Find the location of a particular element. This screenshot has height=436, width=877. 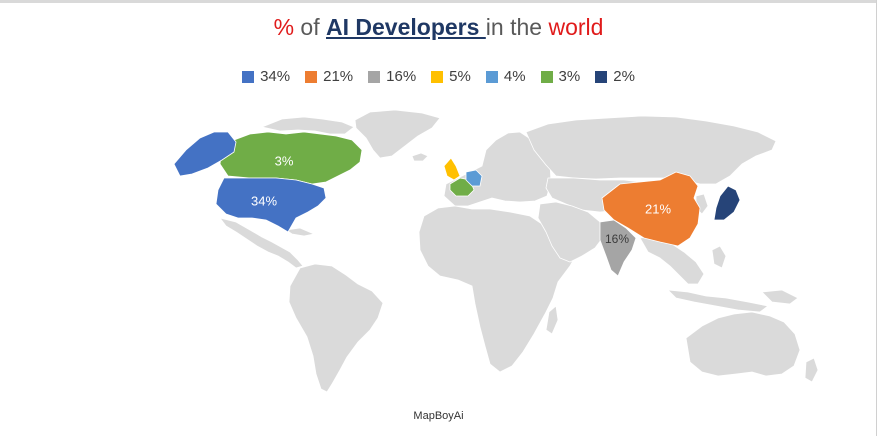

japan is located at coordinates (727, 203).